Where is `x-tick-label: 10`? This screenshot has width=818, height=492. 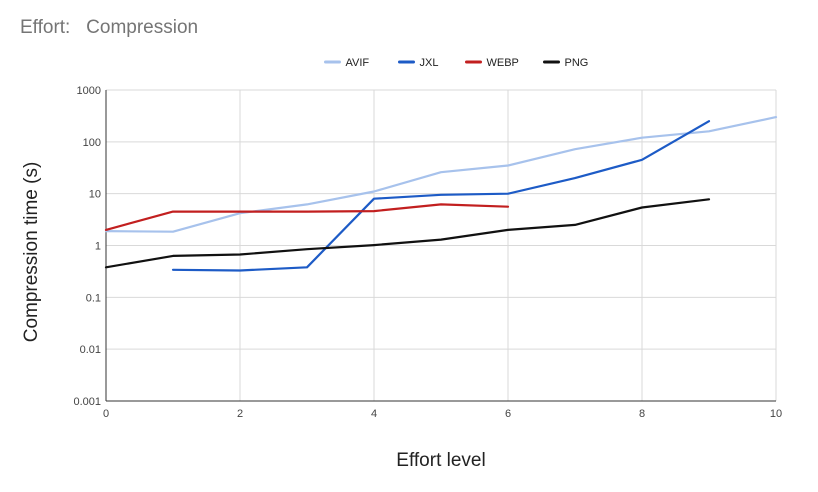
x-tick-label: 10 is located at coordinates (776, 414).